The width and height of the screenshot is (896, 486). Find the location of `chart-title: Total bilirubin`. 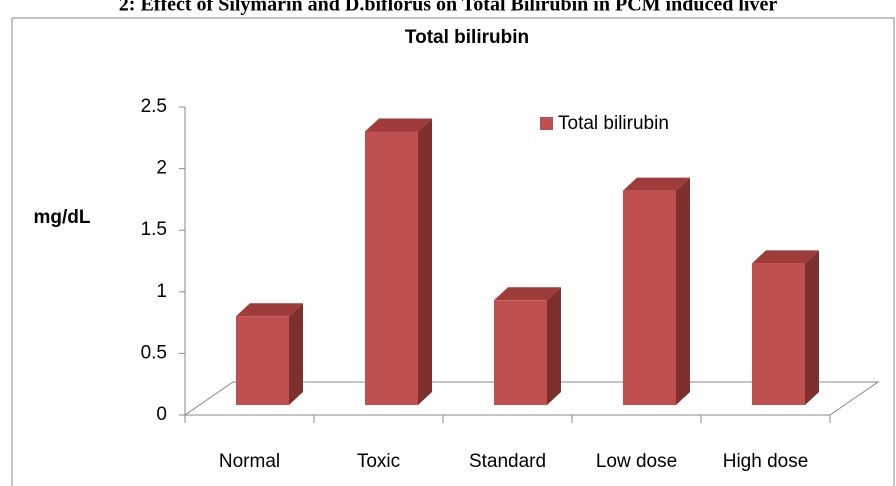

chart-title: Total bilirubin is located at coordinates (467, 37).